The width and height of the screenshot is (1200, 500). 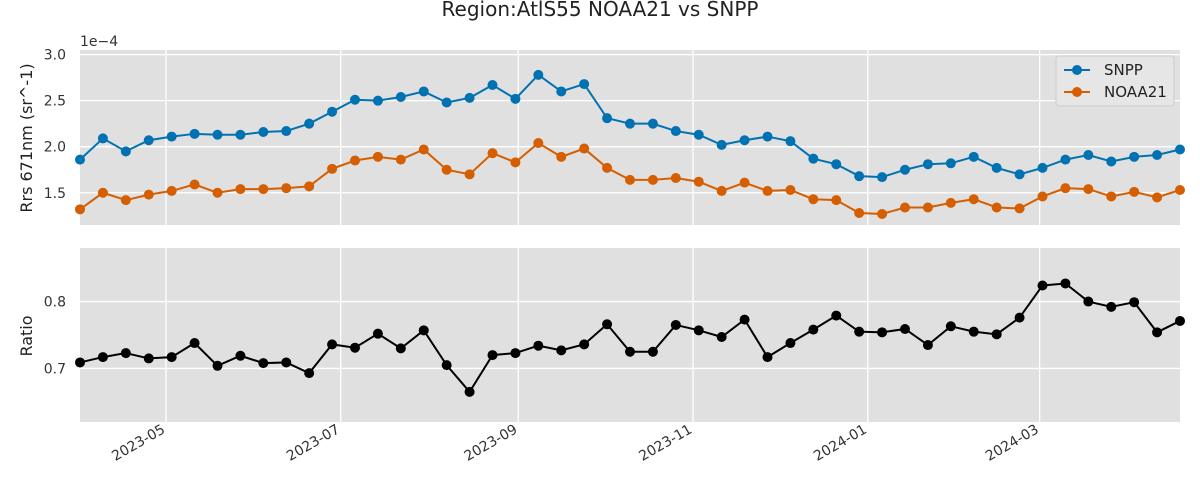 I want to click on top-y-ticks: 3.0 2.5 2.0 1.5, so click(x=55, y=125).